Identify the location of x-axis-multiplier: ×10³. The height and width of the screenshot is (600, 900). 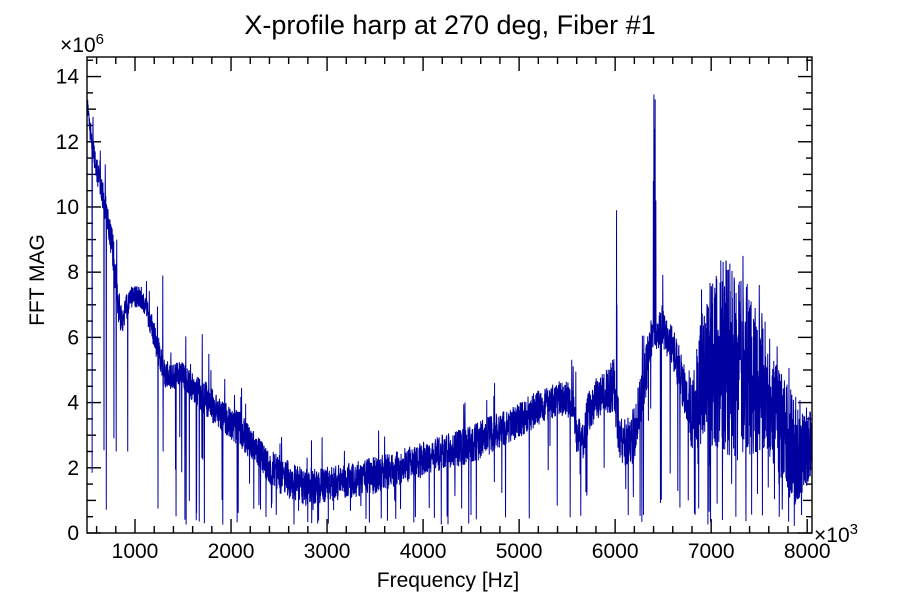
(836, 534).